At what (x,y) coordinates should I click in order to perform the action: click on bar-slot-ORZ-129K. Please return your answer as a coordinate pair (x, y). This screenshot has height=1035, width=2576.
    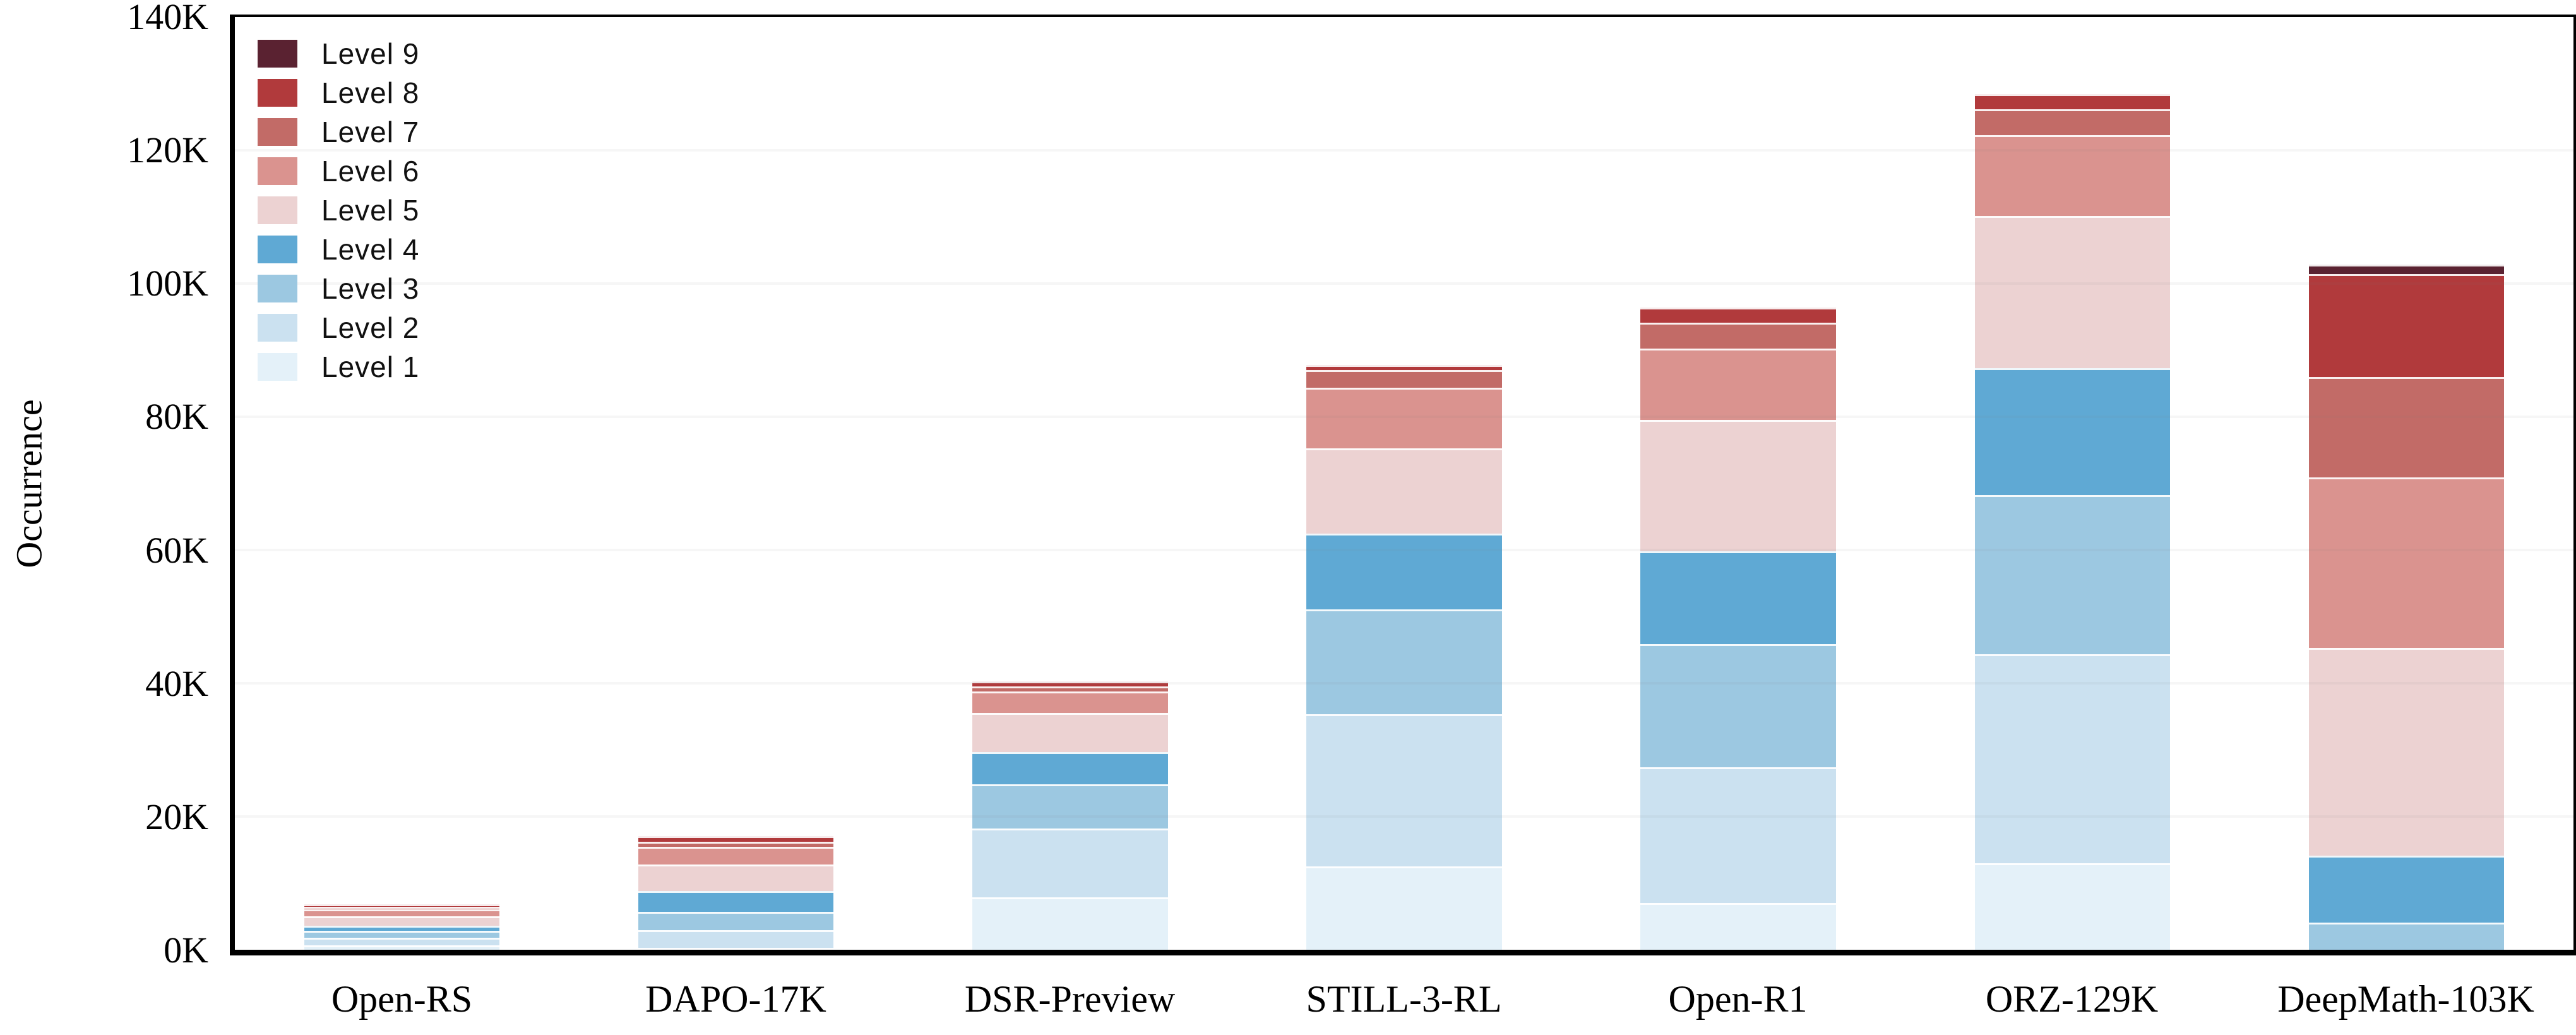
    Looking at the image, I should click on (2072, 483).